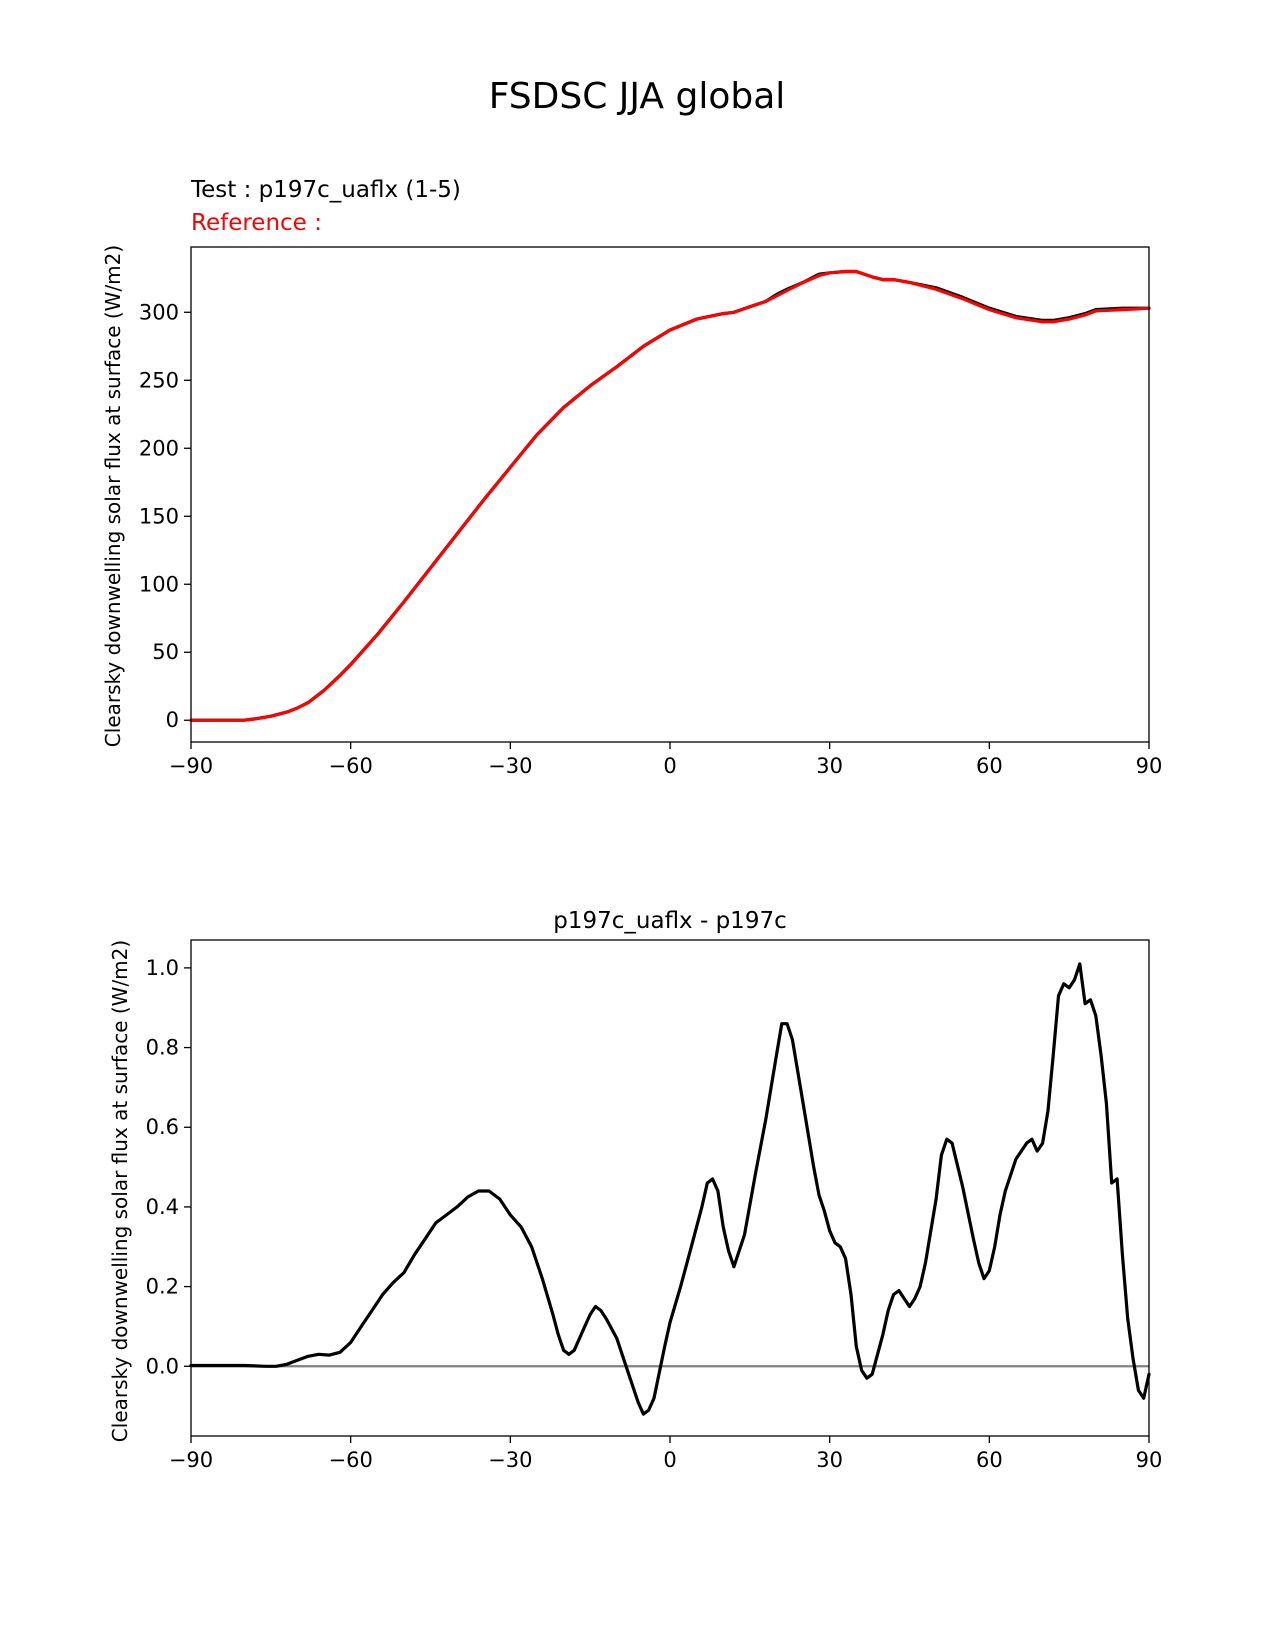  I want to click on y-tick-label: 1.0, so click(162, 968).